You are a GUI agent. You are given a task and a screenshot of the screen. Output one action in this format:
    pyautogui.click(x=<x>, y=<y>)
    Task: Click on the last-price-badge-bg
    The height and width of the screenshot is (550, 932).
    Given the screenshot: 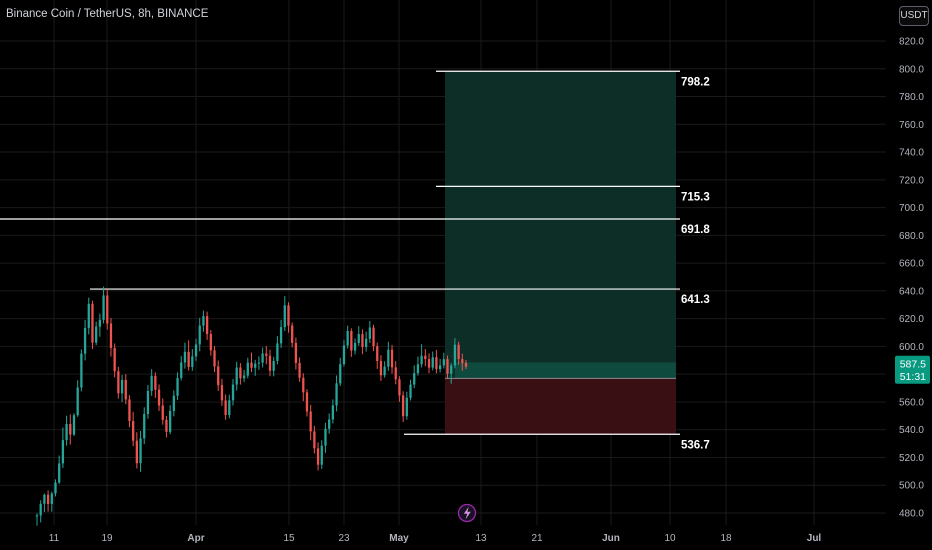 What is the action you would take?
    pyautogui.click(x=912, y=369)
    